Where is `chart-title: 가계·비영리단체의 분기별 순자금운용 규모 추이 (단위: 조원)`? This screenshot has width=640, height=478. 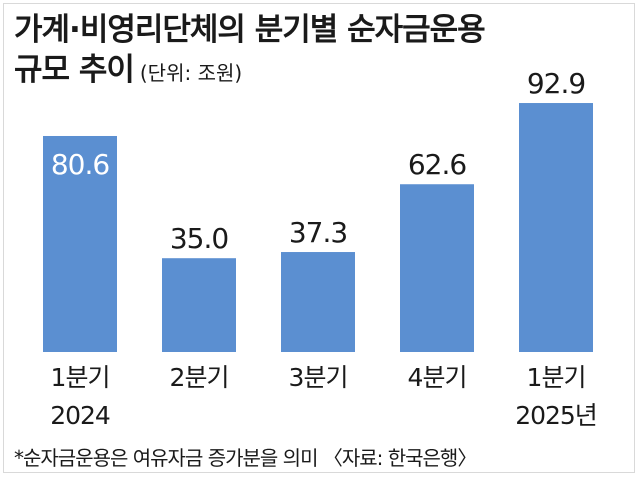 chart-title: 가계·비영리단체의 분기별 순자금운용 규모 추이 (단위: 조원) is located at coordinates (250, 51).